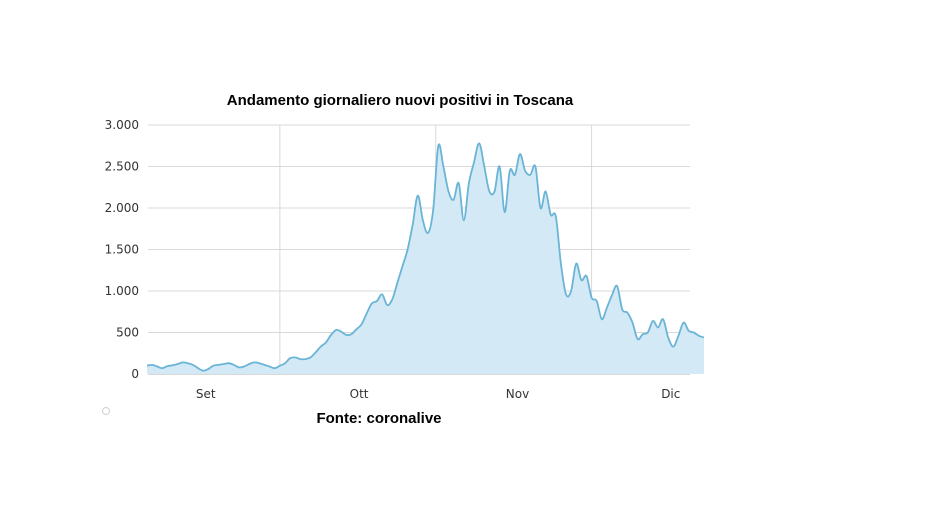 The width and height of the screenshot is (942, 530). I want to click on loading-dot-icon, so click(106, 411).